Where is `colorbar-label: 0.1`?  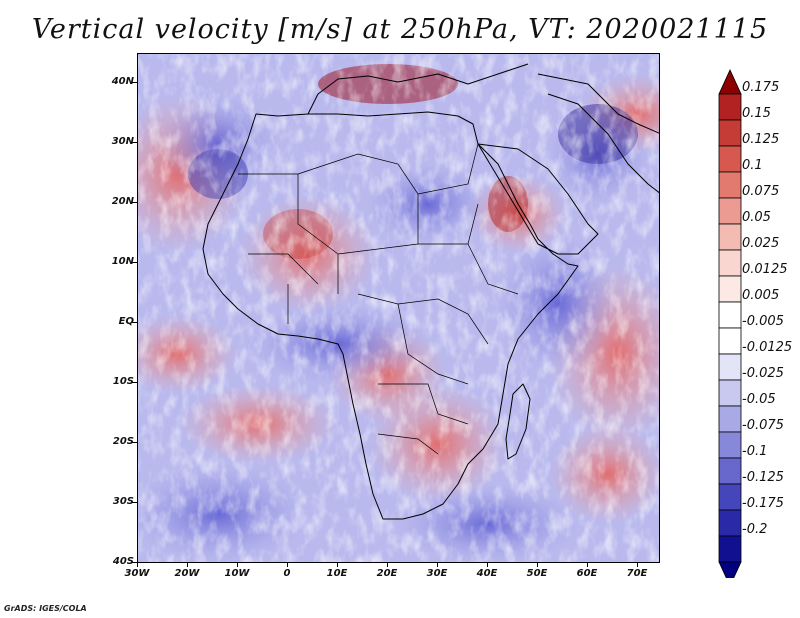
colorbar-label: 0.1 is located at coordinates (752, 165).